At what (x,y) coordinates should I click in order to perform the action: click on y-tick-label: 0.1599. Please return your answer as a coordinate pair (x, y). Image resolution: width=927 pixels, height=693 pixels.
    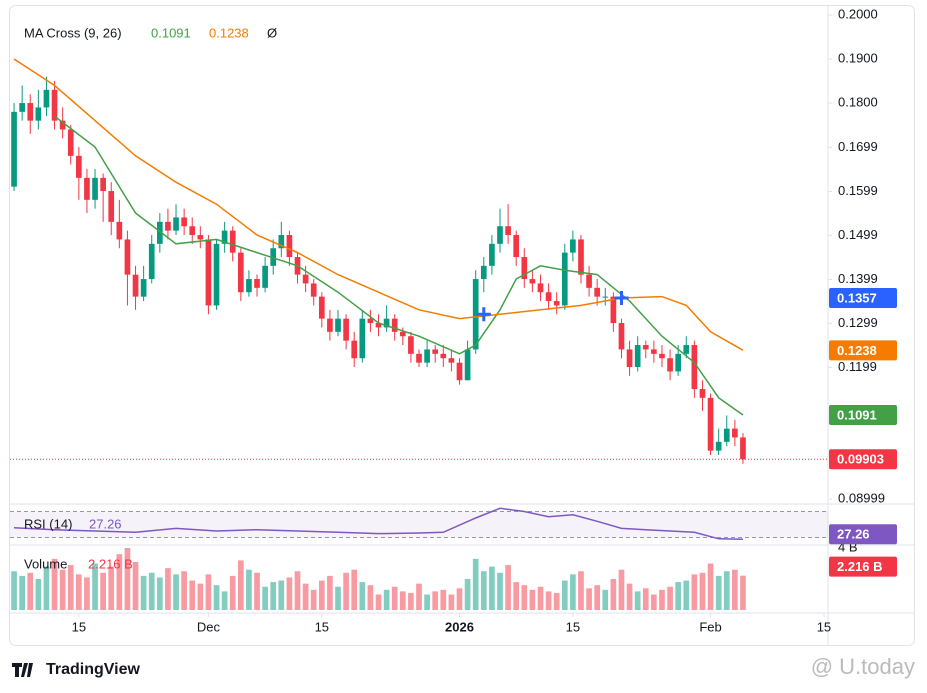
    Looking at the image, I should click on (858, 190).